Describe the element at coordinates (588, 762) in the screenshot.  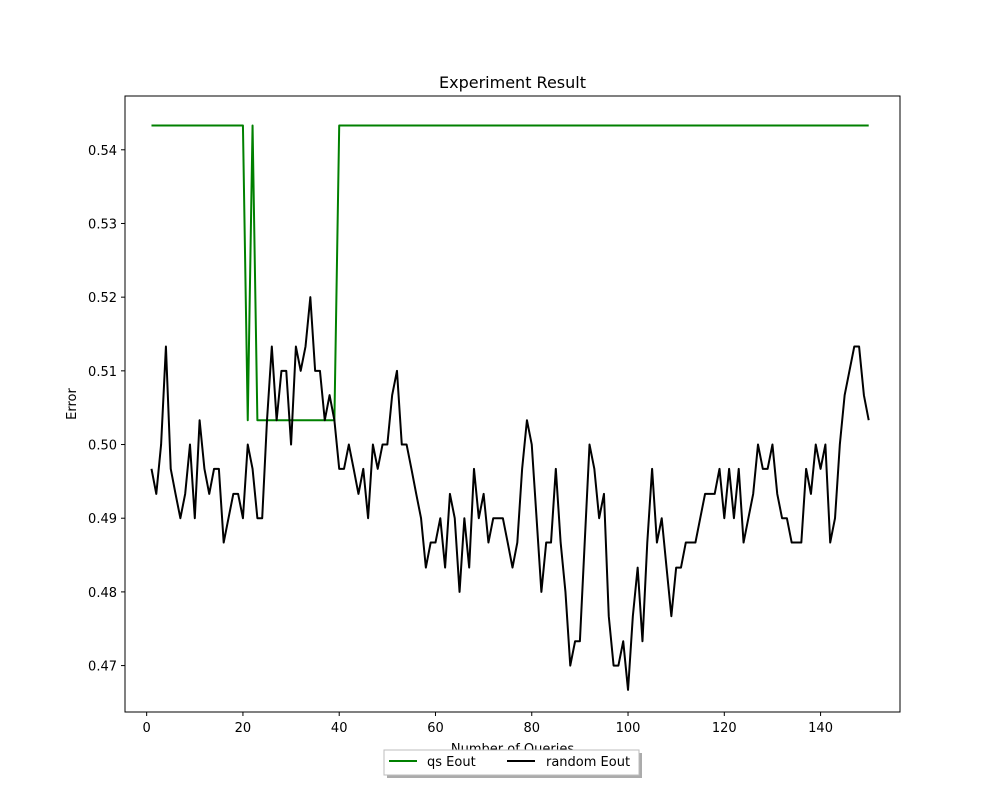
I see `legend-label-random-eout: random Eout` at that location.